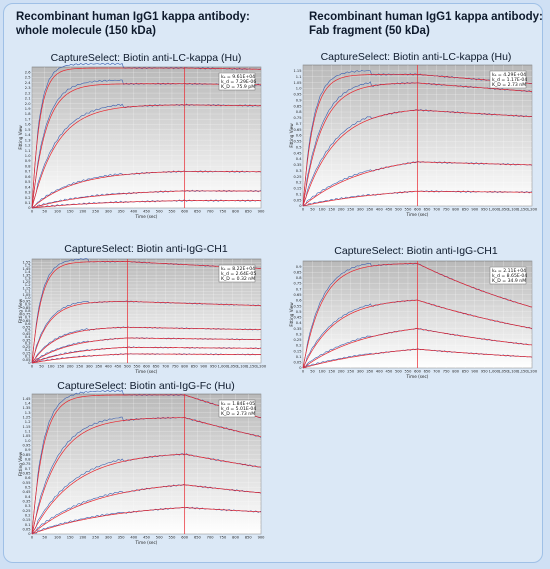 This screenshot has height=569, width=550. Describe the element at coordinates (26, 511) in the screenshot. I see `y-tick-label: 0.25` at that location.